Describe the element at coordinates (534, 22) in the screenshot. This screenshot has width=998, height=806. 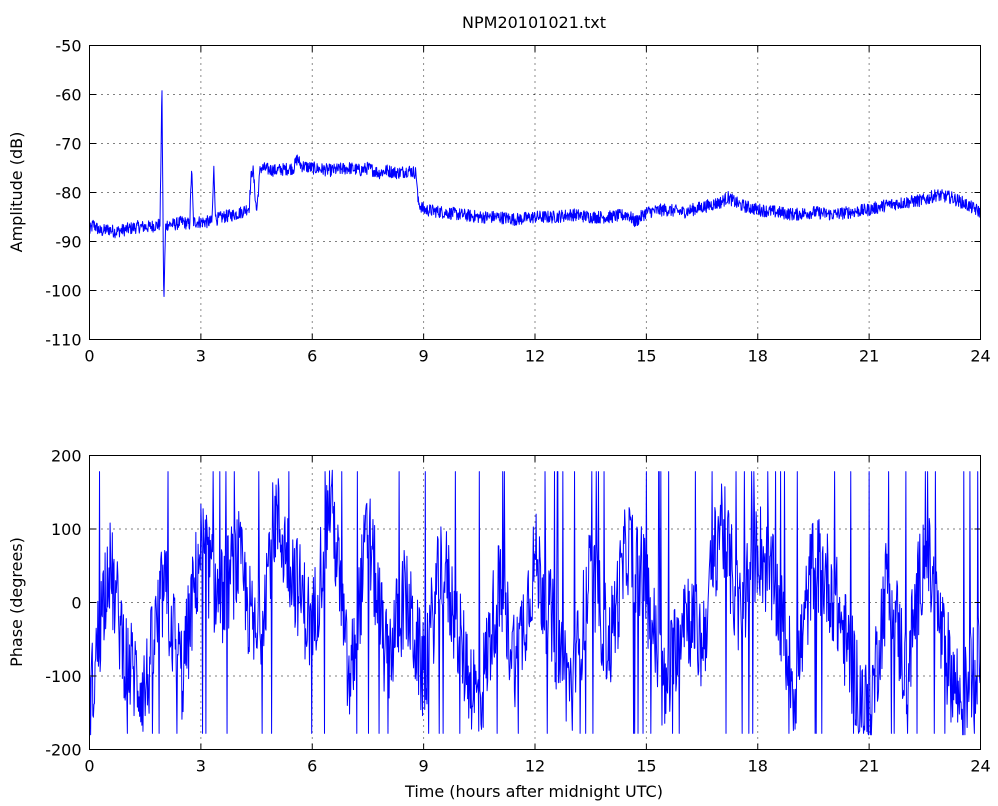
I see `chart-title: NPM20101021.txt` at that location.